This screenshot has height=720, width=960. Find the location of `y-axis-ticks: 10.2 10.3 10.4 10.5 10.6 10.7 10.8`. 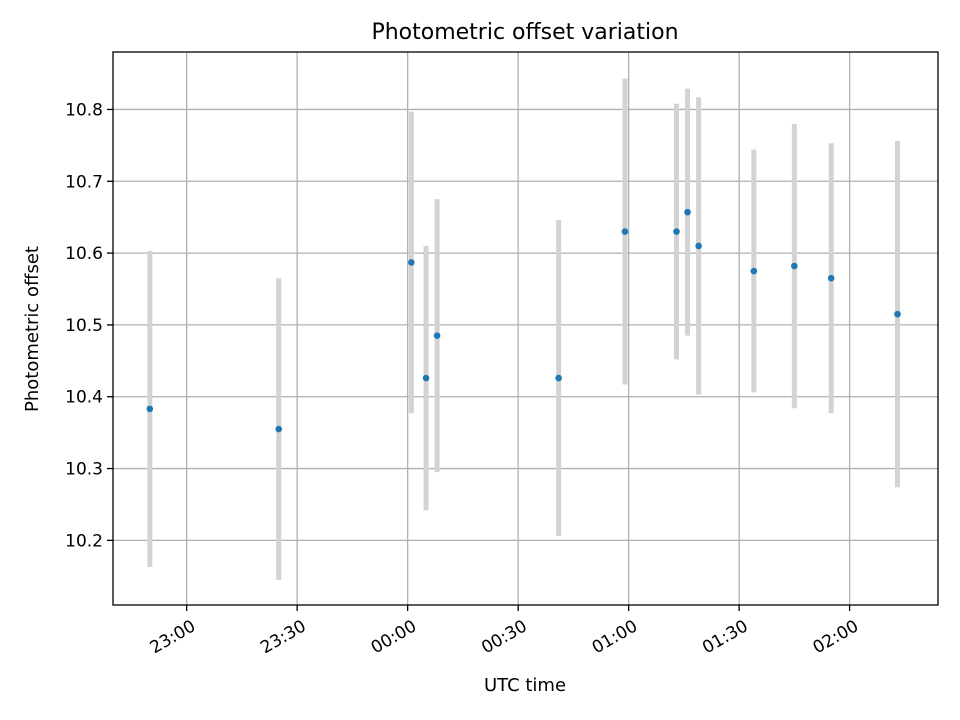

y-axis-ticks: 10.2 10.3 10.4 10.5 10.6 10.7 10.8 is located at coordinates (89, 325).